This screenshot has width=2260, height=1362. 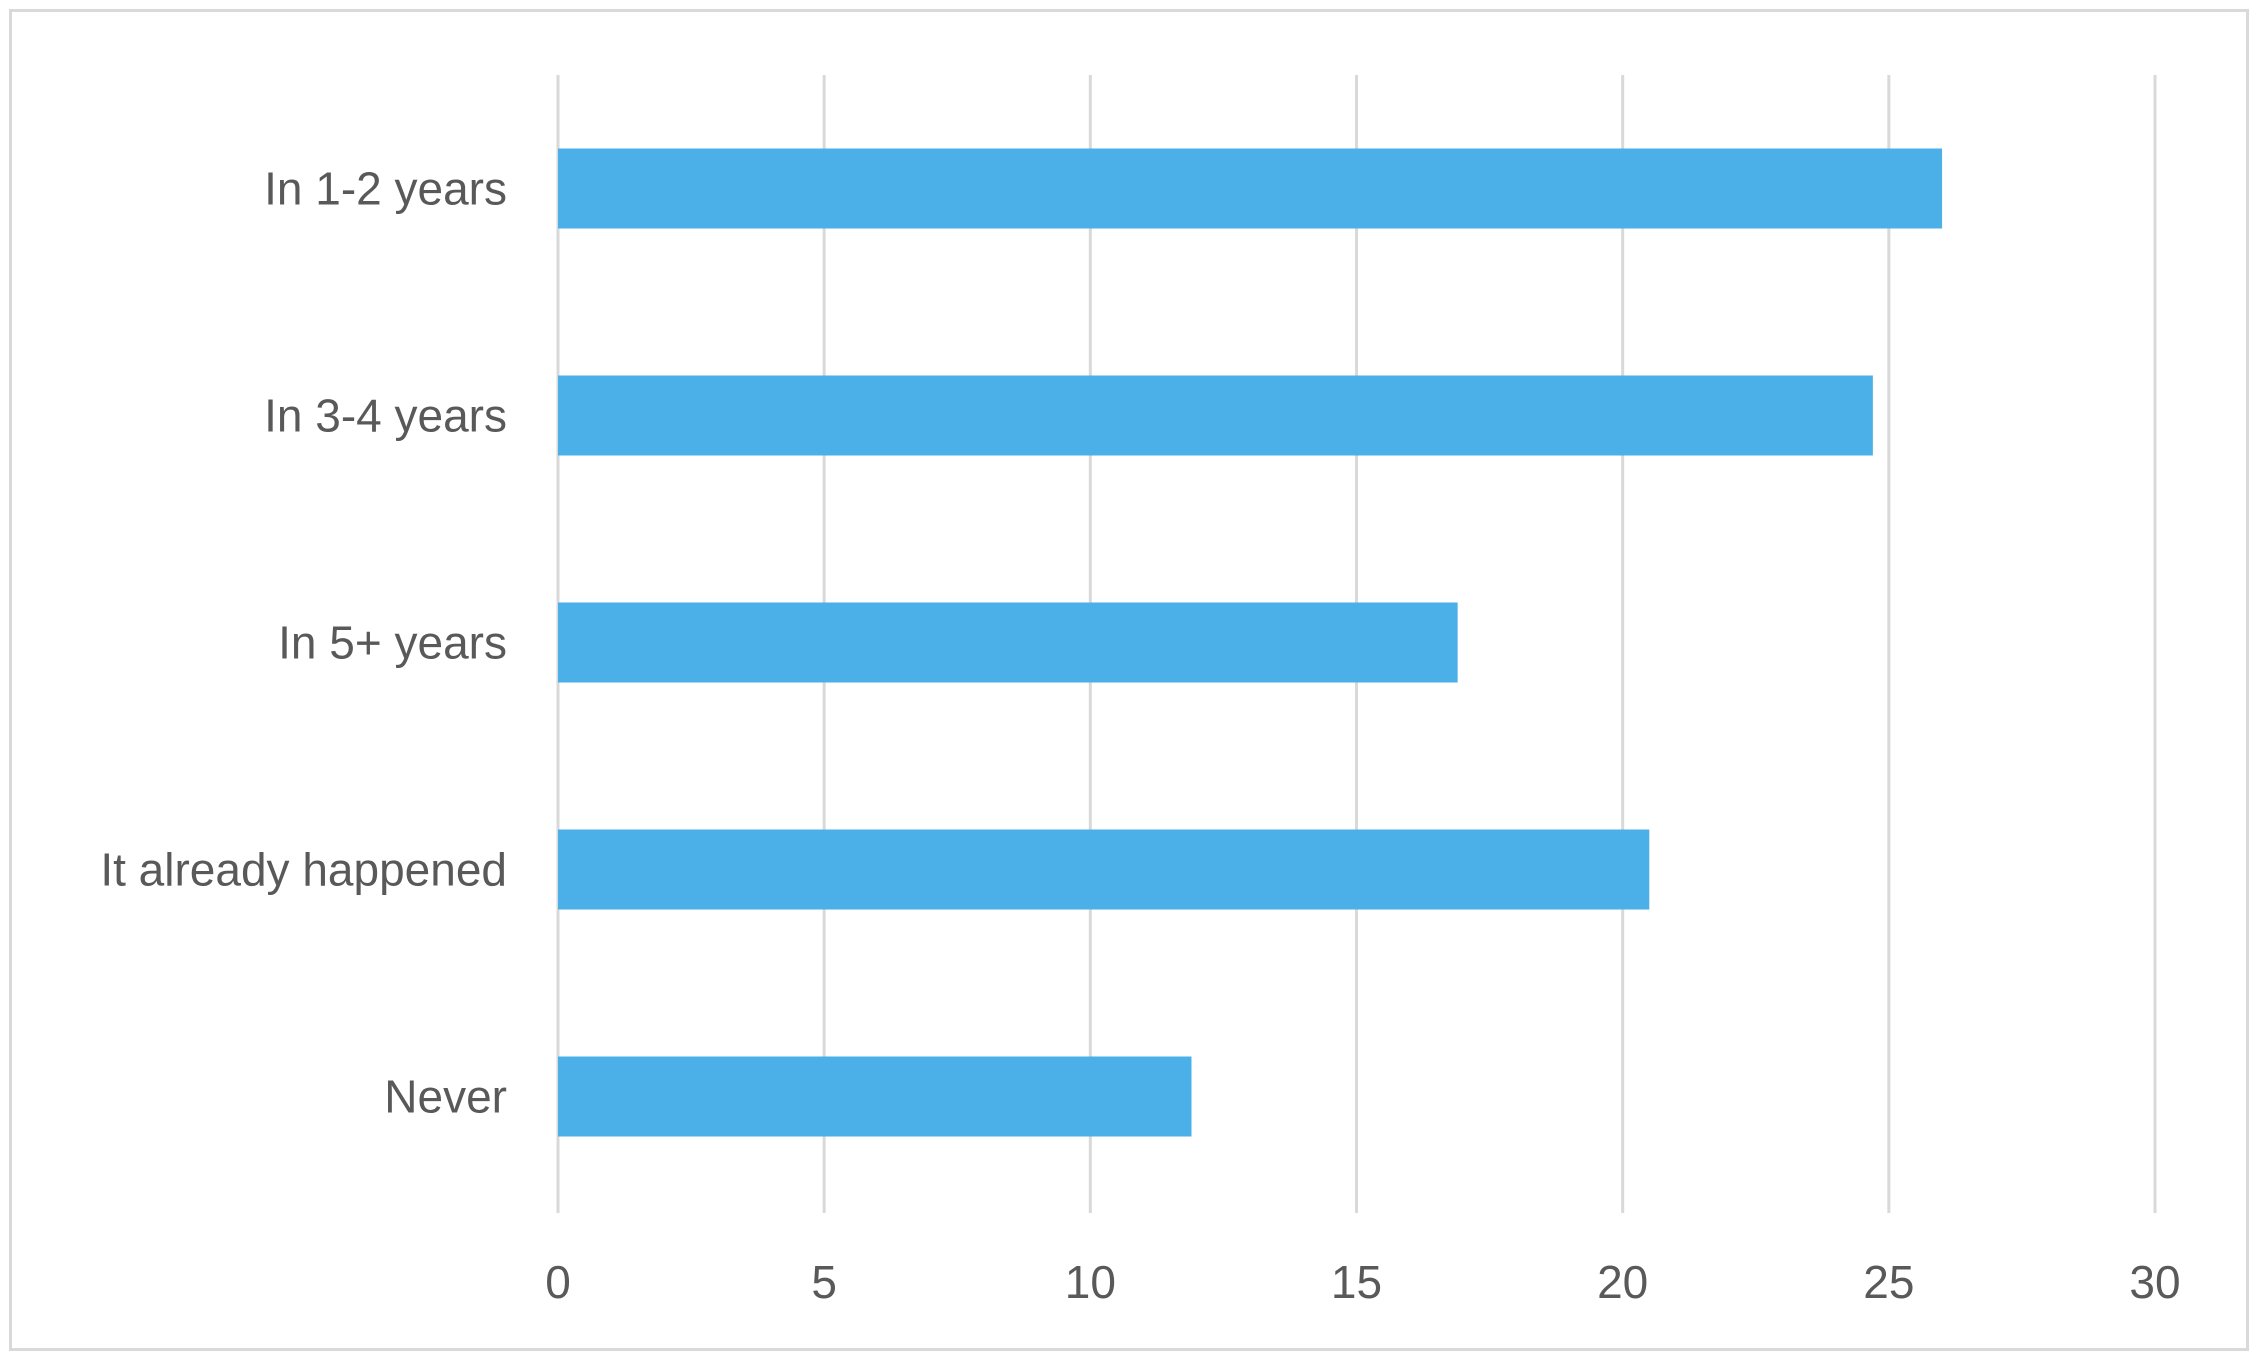 I want to click on category-label: In 3-4 years, so click(x=385, y=416).